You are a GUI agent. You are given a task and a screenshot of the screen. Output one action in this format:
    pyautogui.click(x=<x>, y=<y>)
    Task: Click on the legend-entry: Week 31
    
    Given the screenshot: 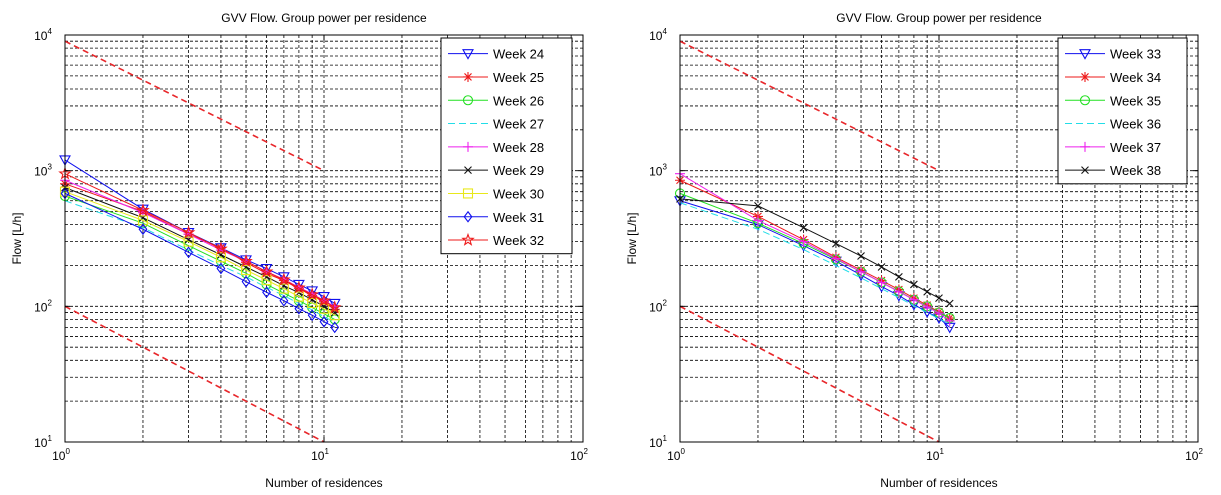 What is the action you would take?
    pyautogui.click(x=496, y=217)
    